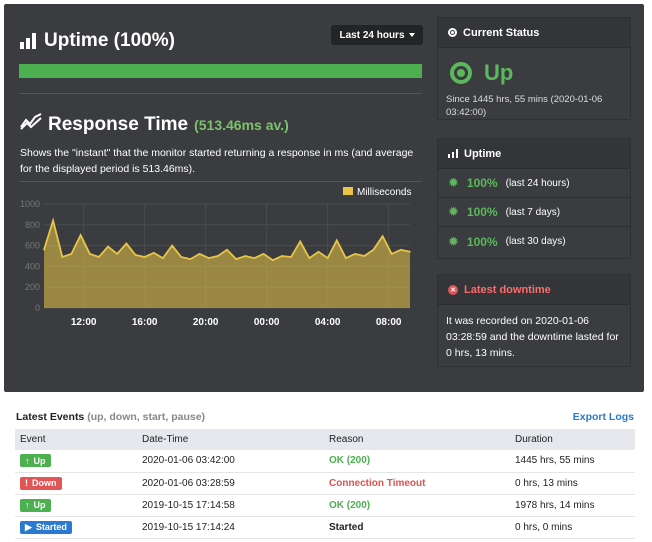  I want to click on divider, so click(220, 93).